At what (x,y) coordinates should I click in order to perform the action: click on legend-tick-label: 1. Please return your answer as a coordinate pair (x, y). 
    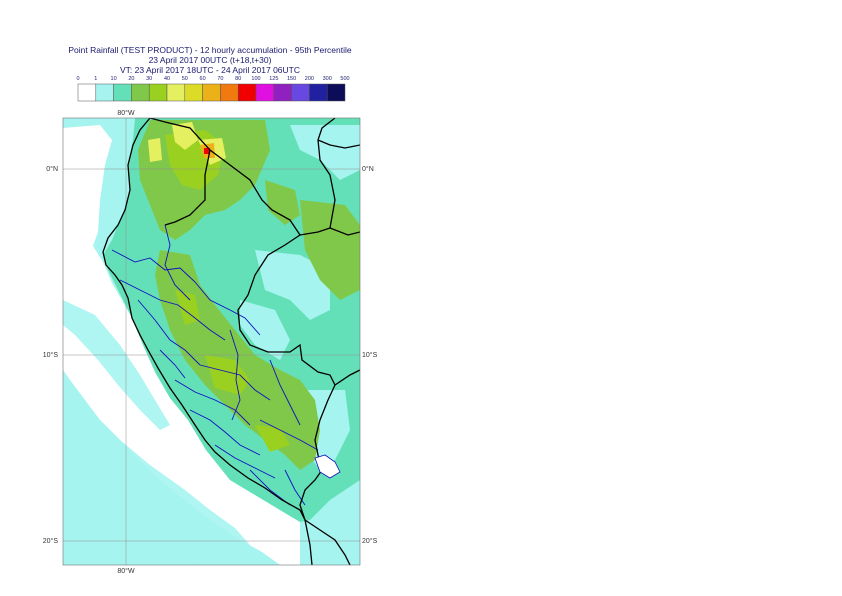
    Looking at the image, I should click on (95, 79).